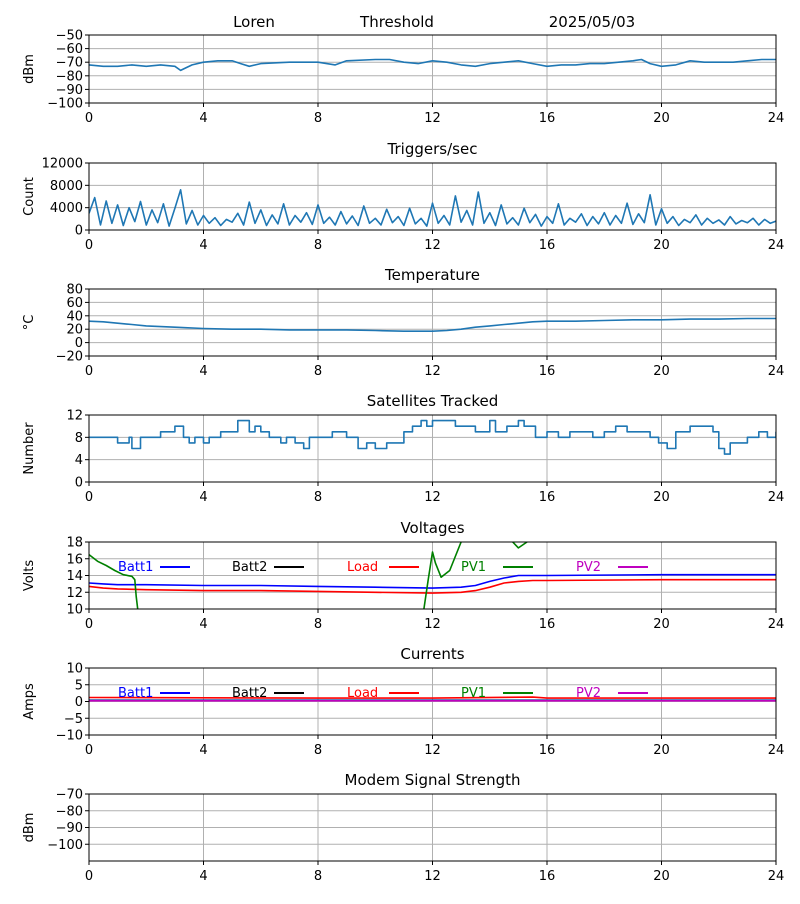 The height and width of the screenshot is (904, 800). Describe the element at coordinates (29, 828) in the screenshot. I see `y-axis-label: dBm` at that location.